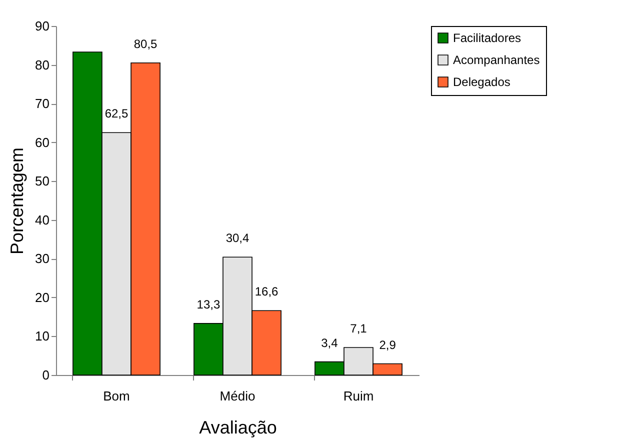  Describe the element at coordinates (42, 258) in the screenshot. I see `y-tick-label: 30` at that location.